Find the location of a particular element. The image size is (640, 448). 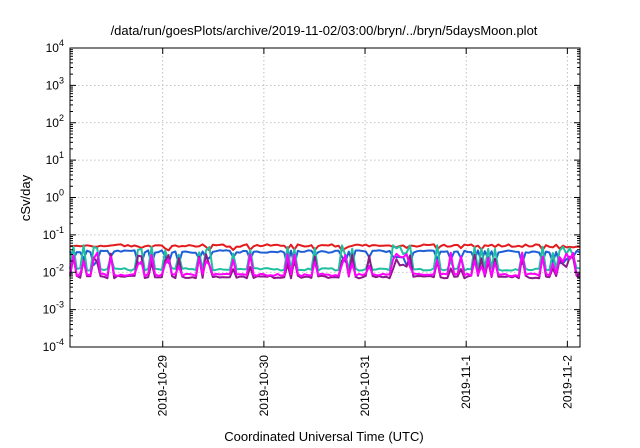

y-axis-label: cSv/day is located at coordinates (25, 197).